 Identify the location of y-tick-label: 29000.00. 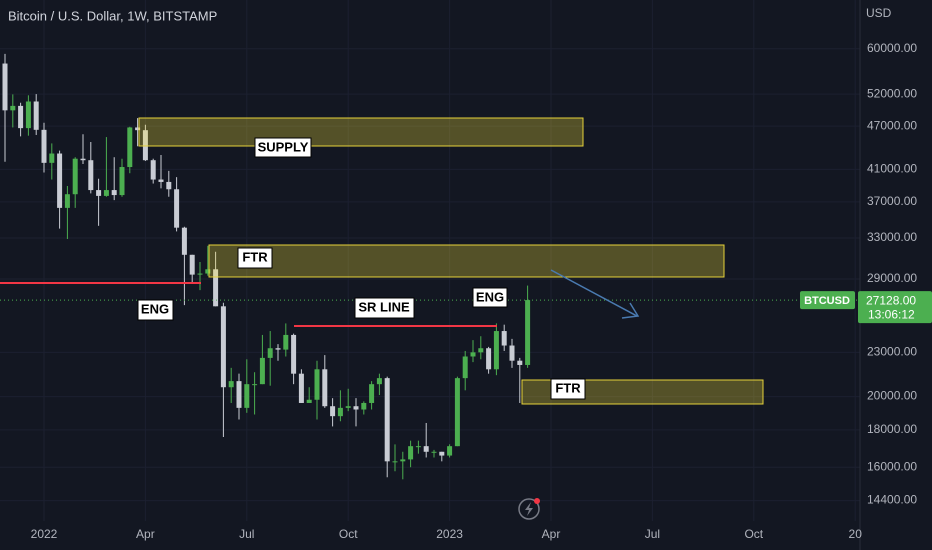
(892, 278).